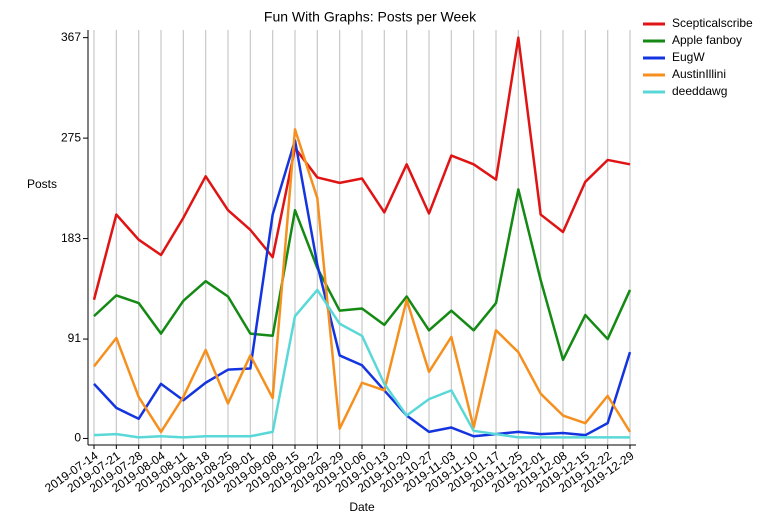  I want to click on y-tick-label: 0, so click(77, 438).